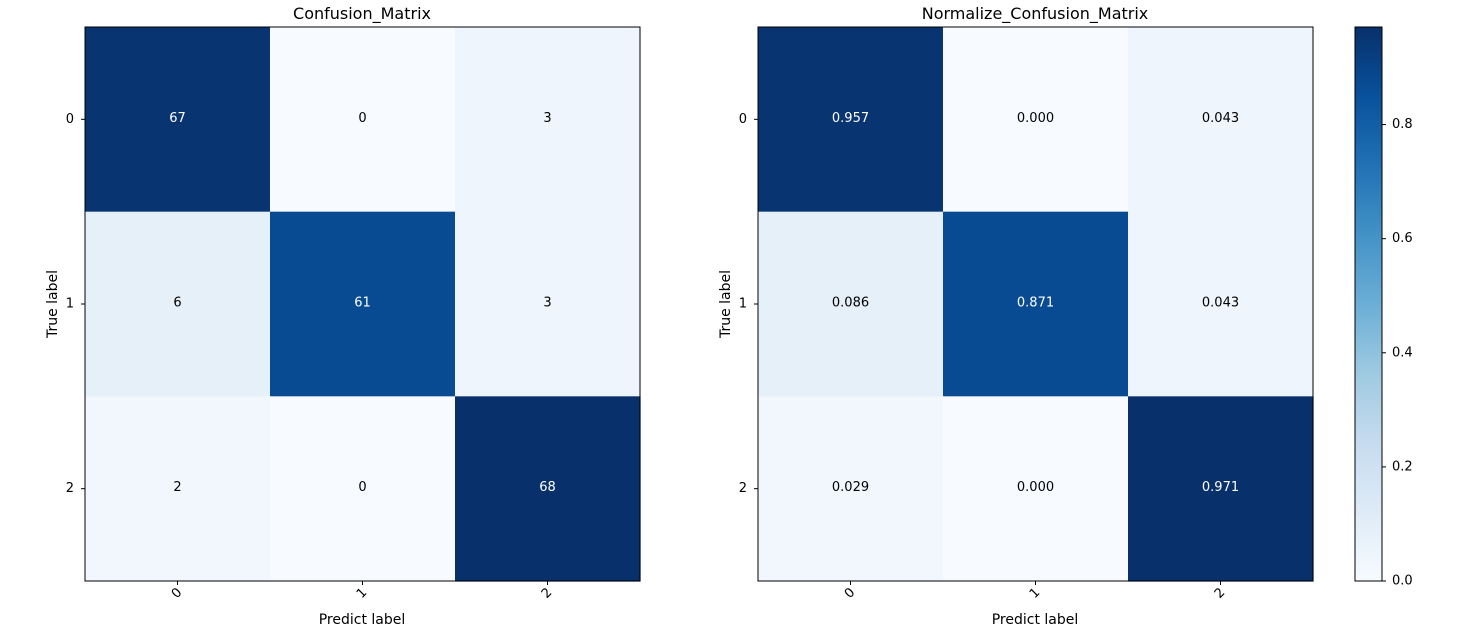 The height and width of the screenshot is (627, 1462). I want to click on colorbar: 0.0 0.2 0.4 0.6 0.8, so click(1383, 307).